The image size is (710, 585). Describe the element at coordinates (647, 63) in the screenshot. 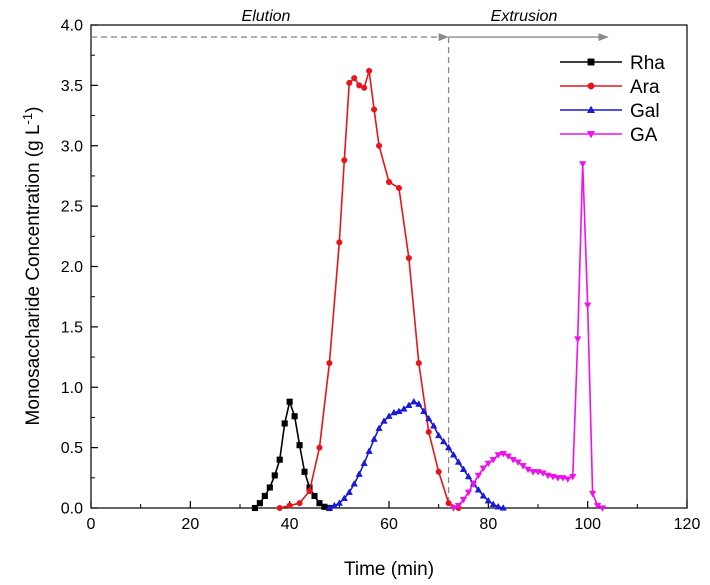

I see `legend-label: Rha` at that location.